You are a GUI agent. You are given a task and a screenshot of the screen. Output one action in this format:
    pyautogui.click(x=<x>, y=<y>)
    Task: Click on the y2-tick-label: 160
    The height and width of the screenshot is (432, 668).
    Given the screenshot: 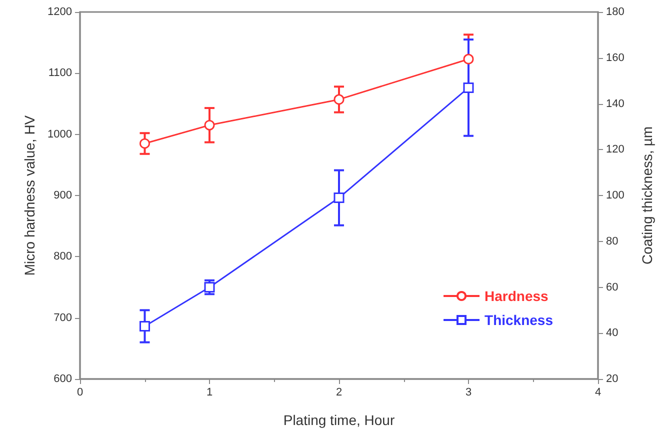 What is the action you would take?
    pyautogui.click(x=615, y=58)
    